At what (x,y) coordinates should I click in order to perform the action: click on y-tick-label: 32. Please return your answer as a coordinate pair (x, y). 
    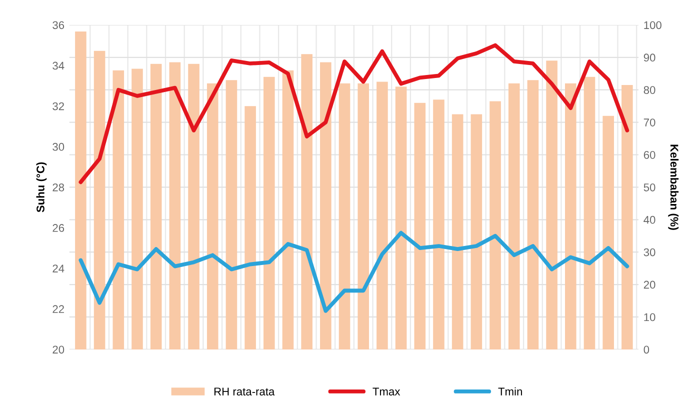
    Looking at the image, I should click on (58, 106).